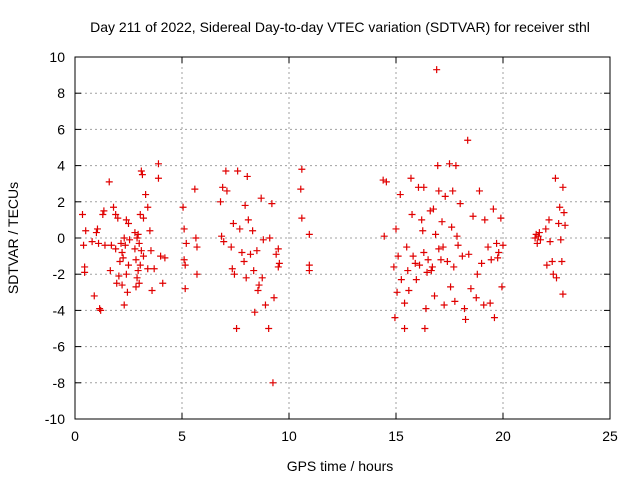 The width and height of the screenshot is (640, 480). I want to click on y-tick-label: -6, so click(59, 347).